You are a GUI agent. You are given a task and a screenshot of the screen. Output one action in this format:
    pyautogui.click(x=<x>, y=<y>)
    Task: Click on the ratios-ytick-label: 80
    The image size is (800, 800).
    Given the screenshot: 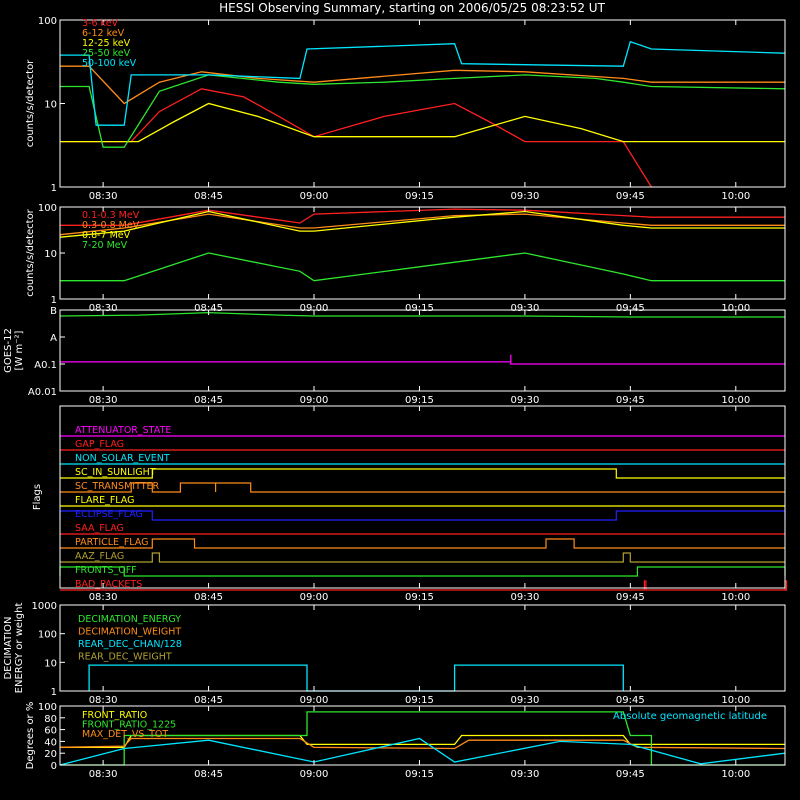 What is the action you would take?
    pyautogui.click(x=50, y=719)
    